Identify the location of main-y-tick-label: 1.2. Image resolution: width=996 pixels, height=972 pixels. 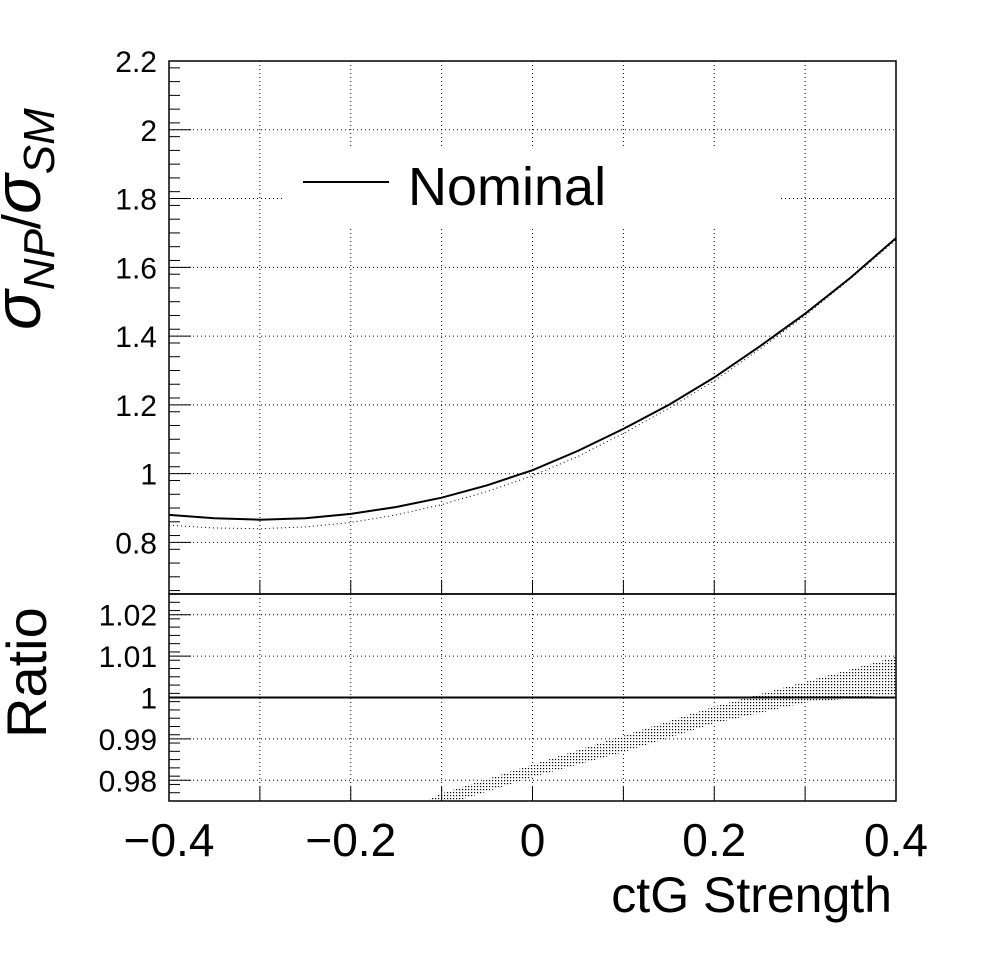
(136, 406).